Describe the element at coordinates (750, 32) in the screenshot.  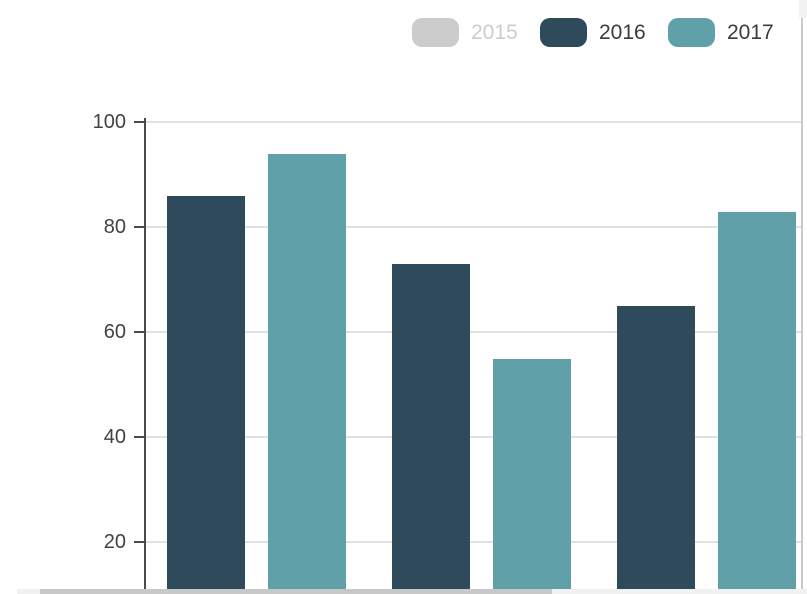
I see `legend-label-2017: 2017` at that location.